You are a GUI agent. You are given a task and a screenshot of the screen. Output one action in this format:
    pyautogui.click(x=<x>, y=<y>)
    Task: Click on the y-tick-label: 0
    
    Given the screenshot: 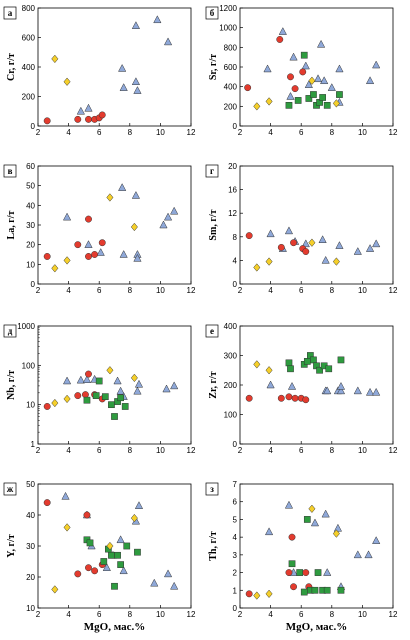 What is the action you would take?
    pyautogui.click(x=235, y=126)
    